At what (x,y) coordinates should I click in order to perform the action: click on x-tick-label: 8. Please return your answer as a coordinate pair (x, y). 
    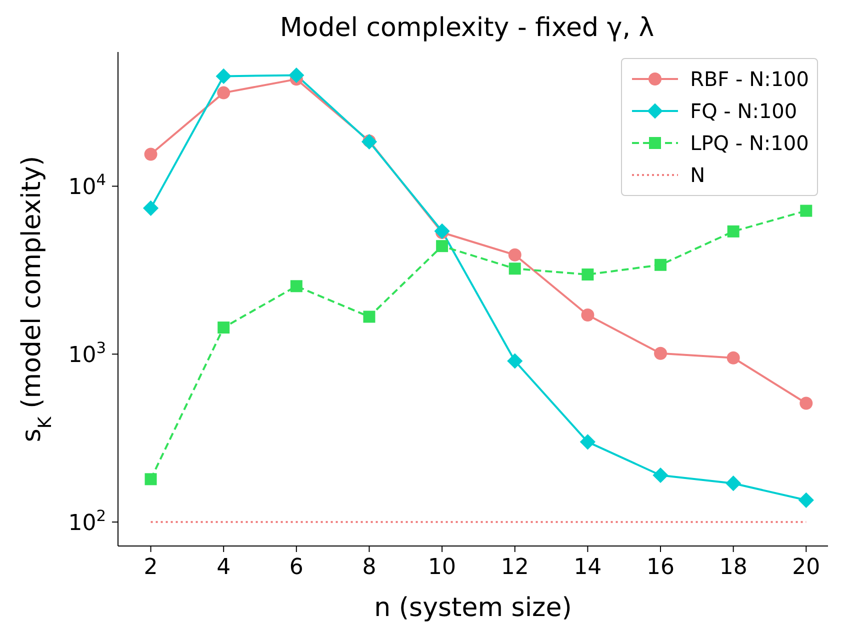
    Looking at the image, I should click on (369, 567).